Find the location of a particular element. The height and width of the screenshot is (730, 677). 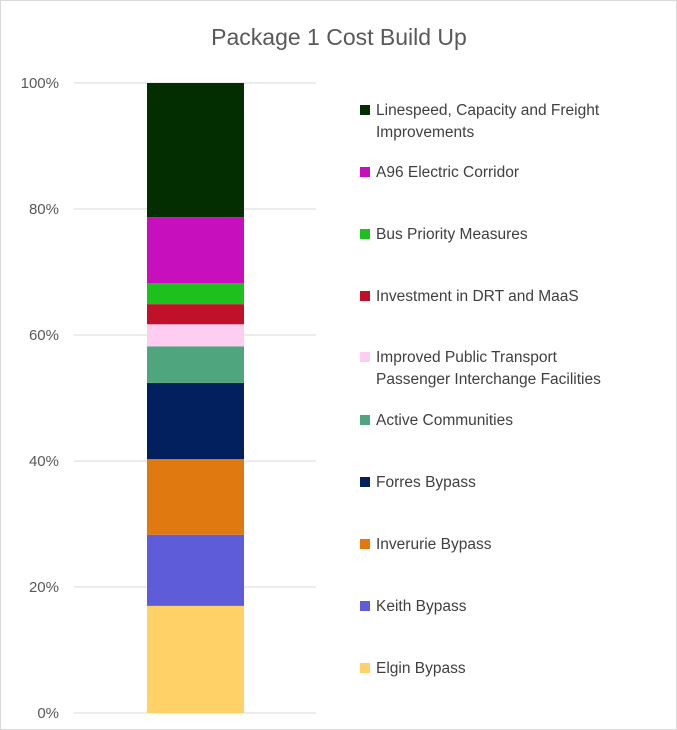

legend-label: A96 Electric Corridor is located at coordinates (447, 172).